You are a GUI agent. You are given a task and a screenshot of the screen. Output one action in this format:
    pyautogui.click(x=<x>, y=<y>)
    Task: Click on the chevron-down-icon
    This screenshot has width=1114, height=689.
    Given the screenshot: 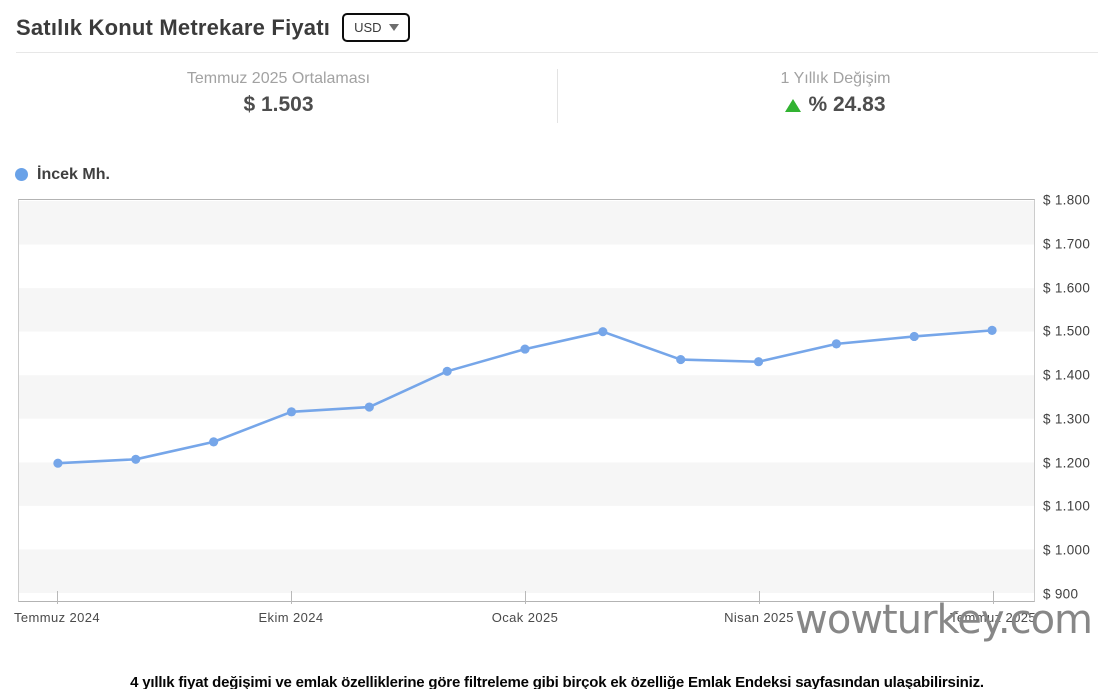 What is the action you would take?
    pyautogui.click(x=393, y=27)
    